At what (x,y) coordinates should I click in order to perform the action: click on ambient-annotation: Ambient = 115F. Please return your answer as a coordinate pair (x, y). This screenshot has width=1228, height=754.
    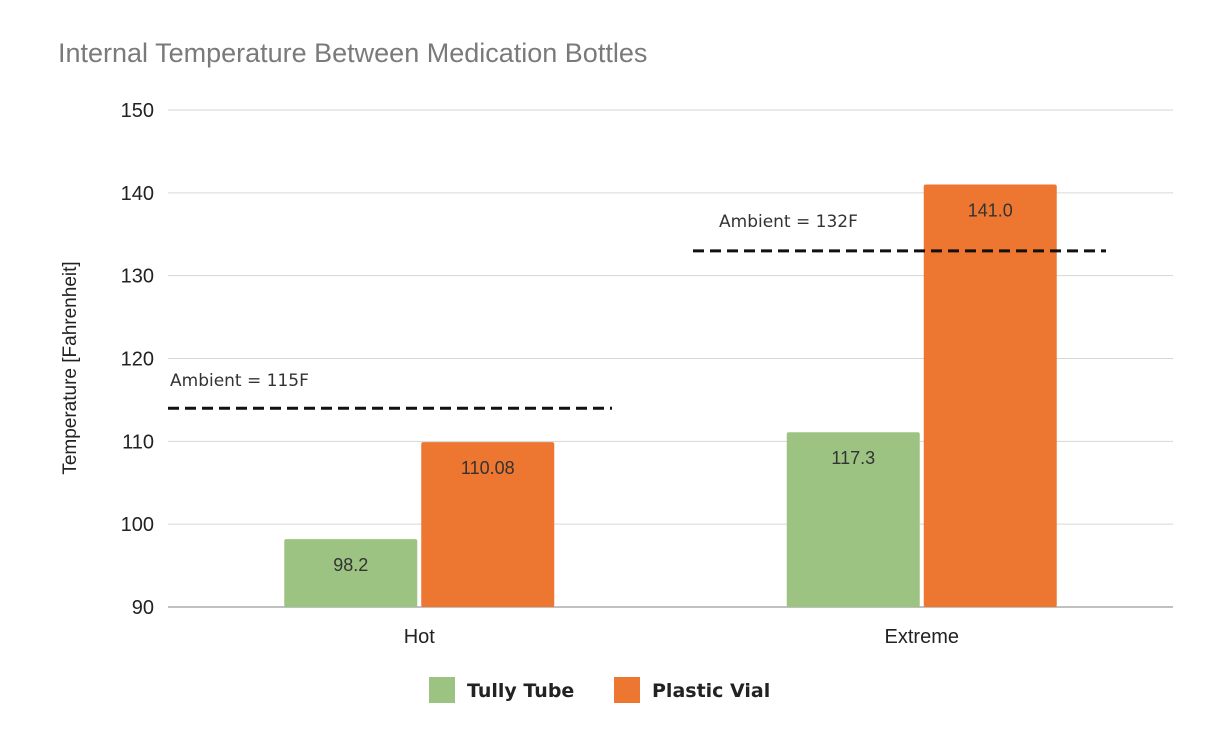
    Looking at the image, I should click on (239, 381).